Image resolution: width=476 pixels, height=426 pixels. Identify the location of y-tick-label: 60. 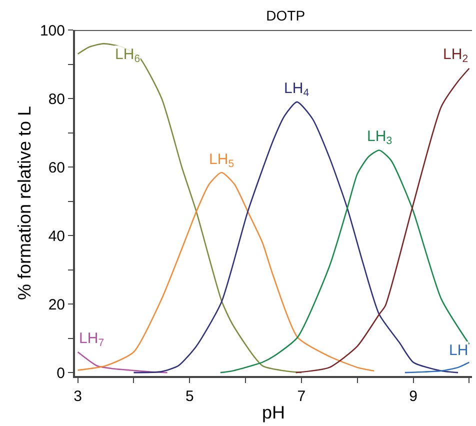
(56, 167).